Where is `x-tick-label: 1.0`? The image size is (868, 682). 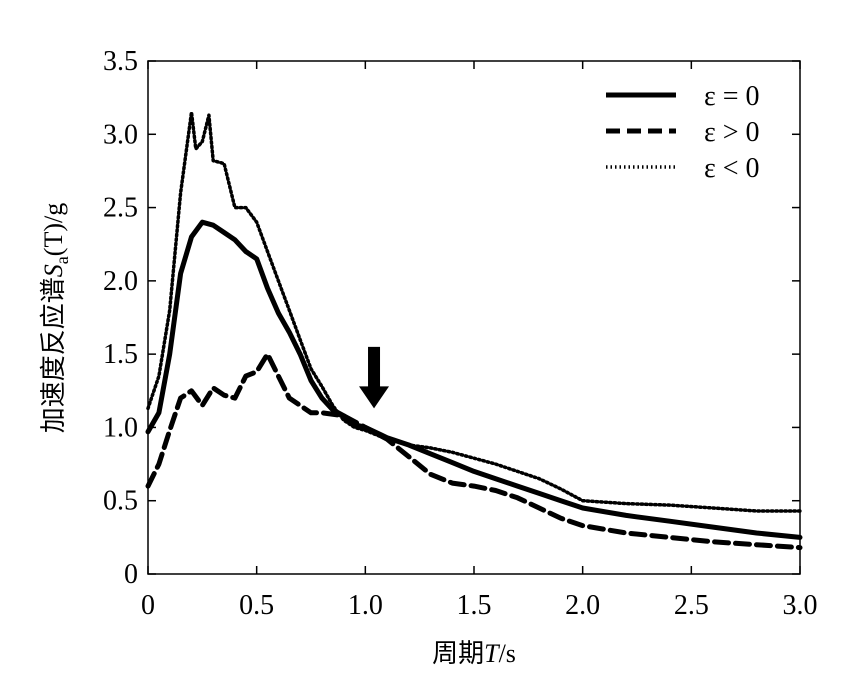 x-tick-label: 1.0 is located at coordinates (365, 605).